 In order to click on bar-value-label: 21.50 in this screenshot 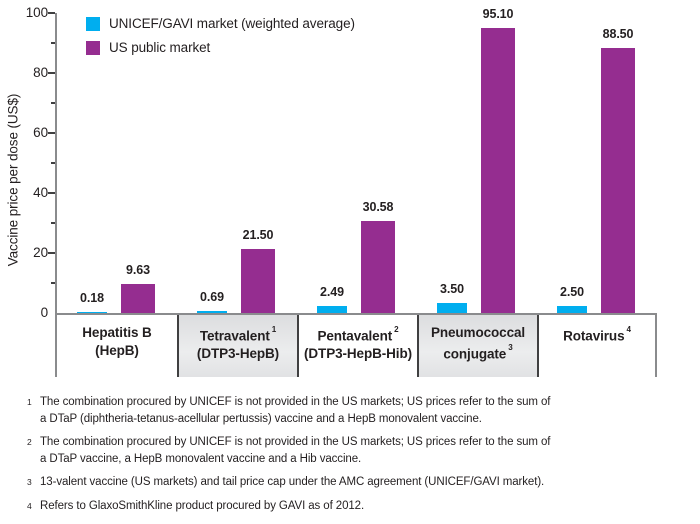, I will do `click(258, 234)`.